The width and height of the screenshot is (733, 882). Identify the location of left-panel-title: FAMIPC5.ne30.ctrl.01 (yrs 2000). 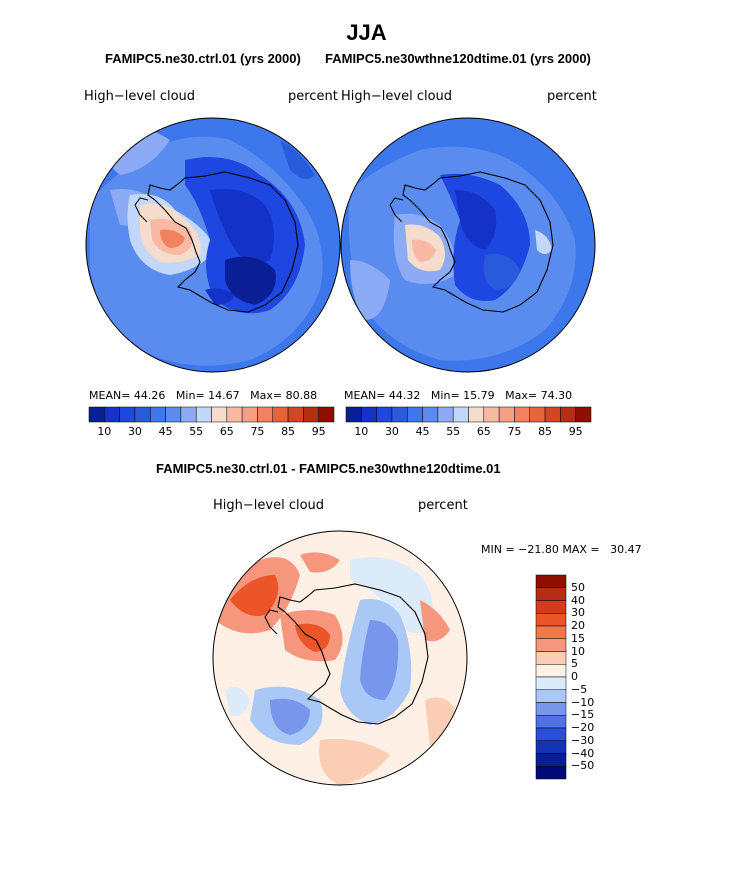
(203, 58).